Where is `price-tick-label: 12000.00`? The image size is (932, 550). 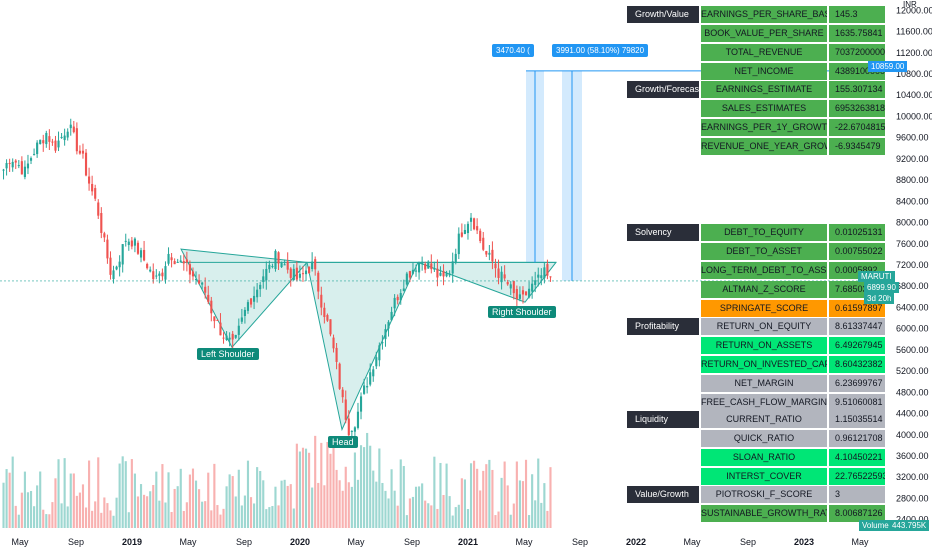
price-tick-label: 12000.00 is located at coordinates (914, 10).